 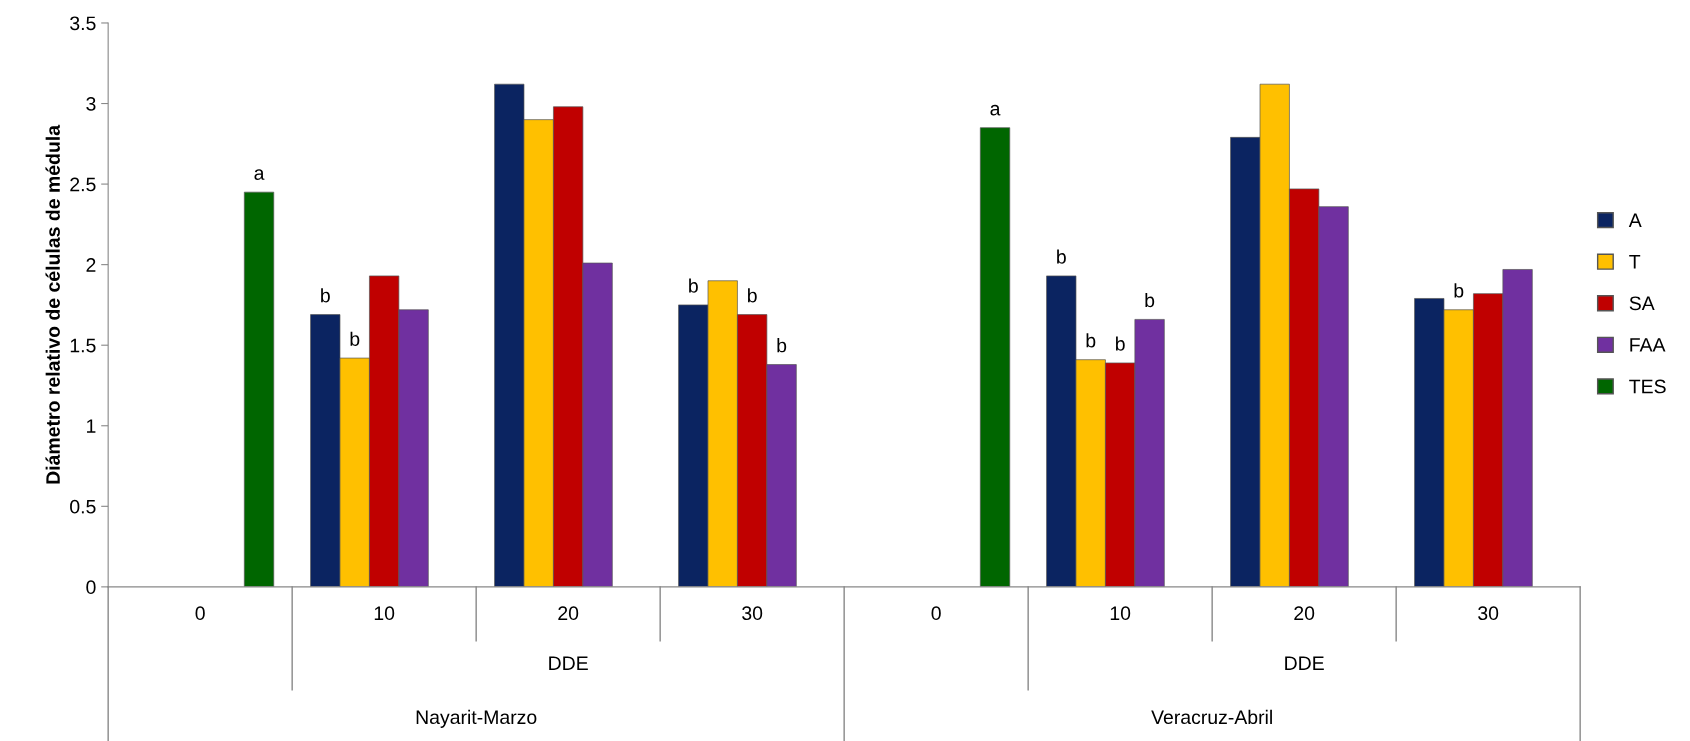 What do you see at coordinates (91, 265) in the screenshot?
I see `y-tick-label: 2` at bounding box center [91, 265].